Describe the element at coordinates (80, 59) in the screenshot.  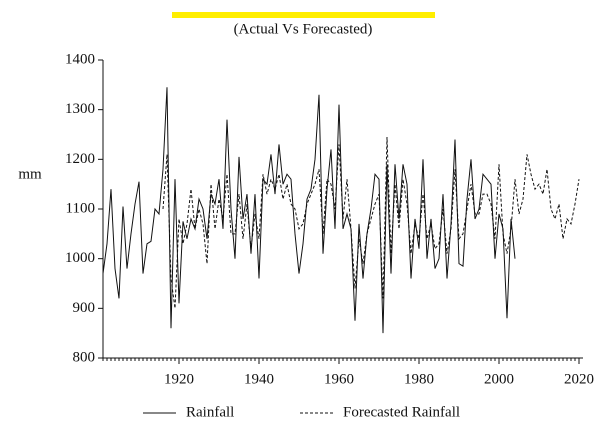
I see `y-tick-label: 1400` at that location.